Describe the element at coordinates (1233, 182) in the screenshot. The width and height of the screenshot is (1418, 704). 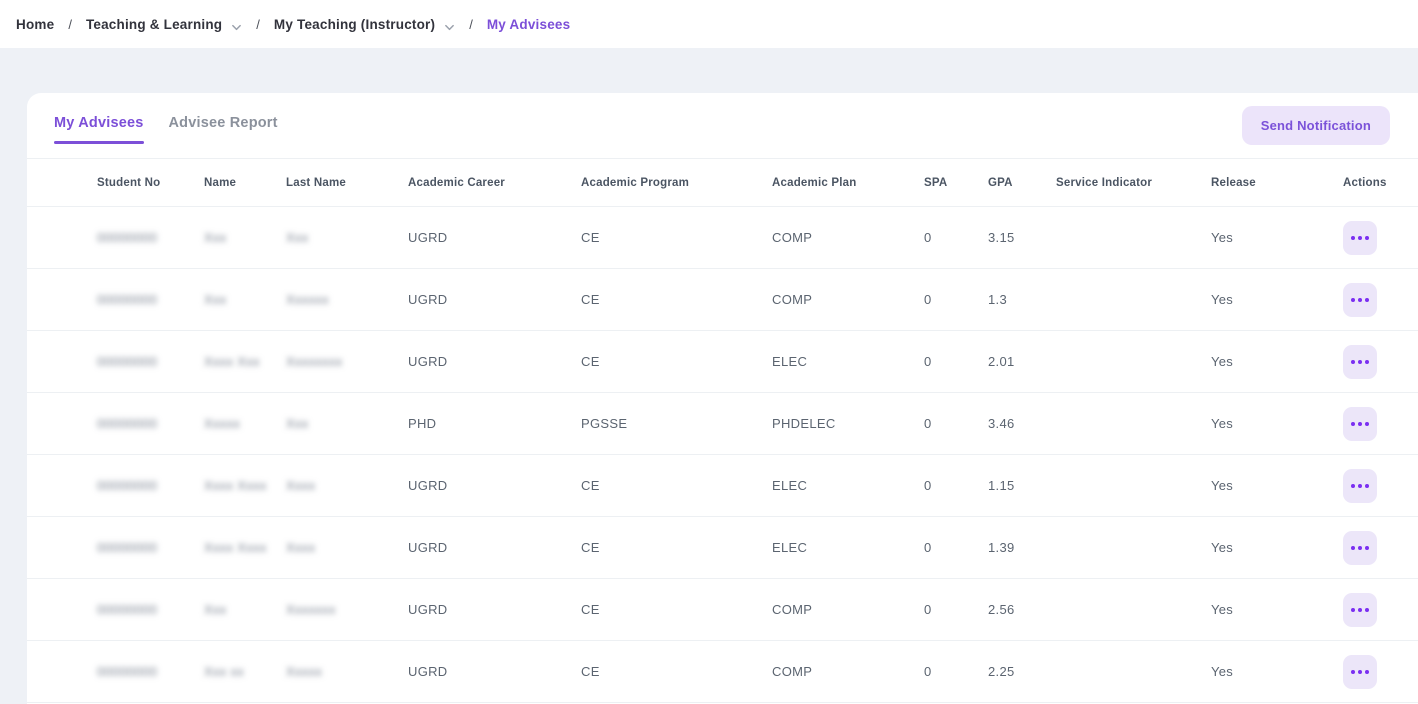
I see `column-header-release: Release` at that location.